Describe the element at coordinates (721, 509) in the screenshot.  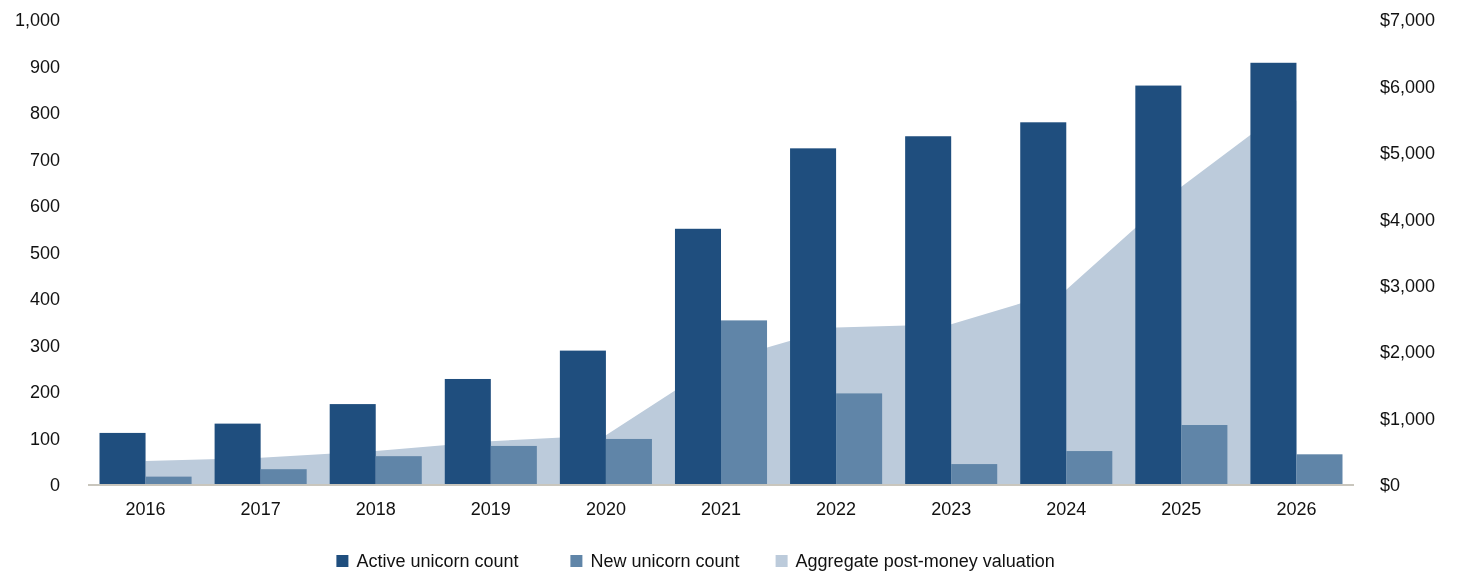
I see `x-tick-label: 2021` at that location.